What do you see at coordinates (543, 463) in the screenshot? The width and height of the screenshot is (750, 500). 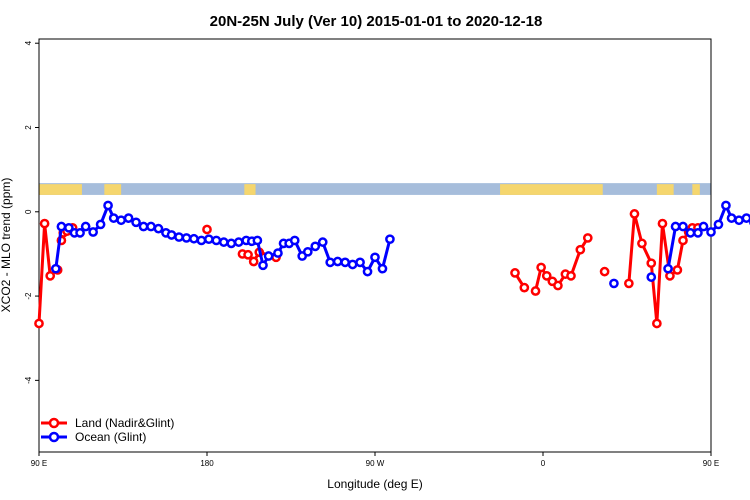 I see `x-tick-label: 0` at bounding box center [543, 463].